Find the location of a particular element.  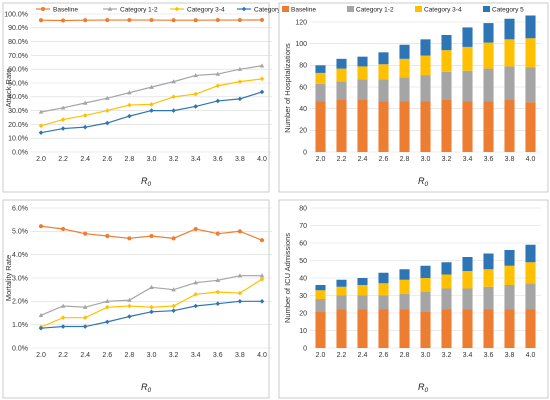

legend-swatch is located at coordinates (418, 9).